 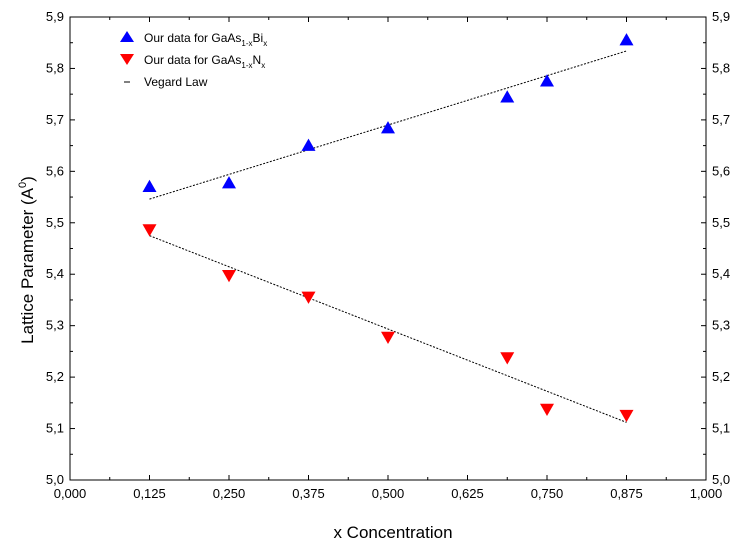 What do you see at coordinates (626, 493) in the screenshot?
I see `x-tick-label: 0,875` at bounding box center [626, 493].